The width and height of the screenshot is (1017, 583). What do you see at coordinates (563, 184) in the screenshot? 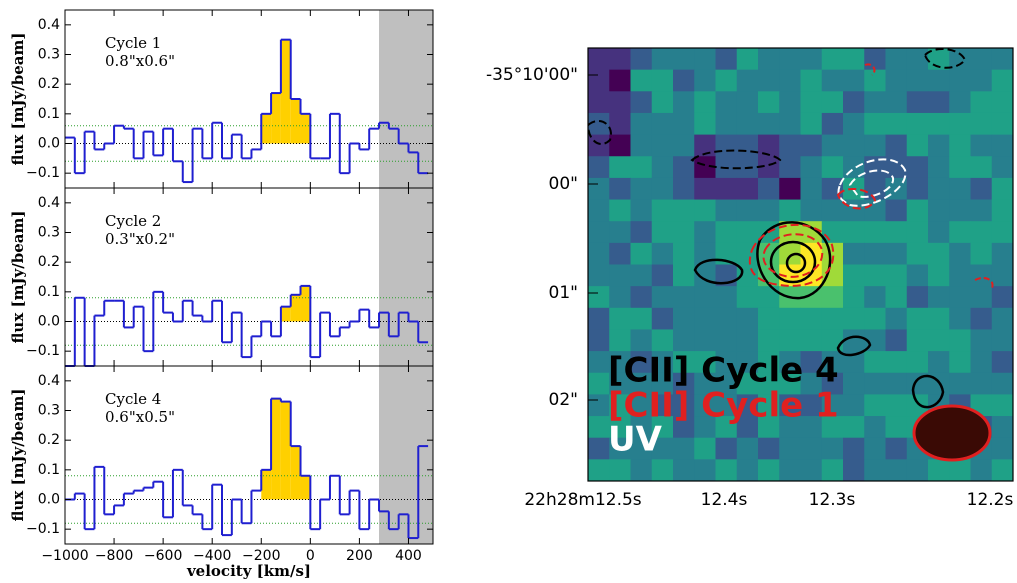
I see `map-y-label: 00"` at bounding box center [563, 184].